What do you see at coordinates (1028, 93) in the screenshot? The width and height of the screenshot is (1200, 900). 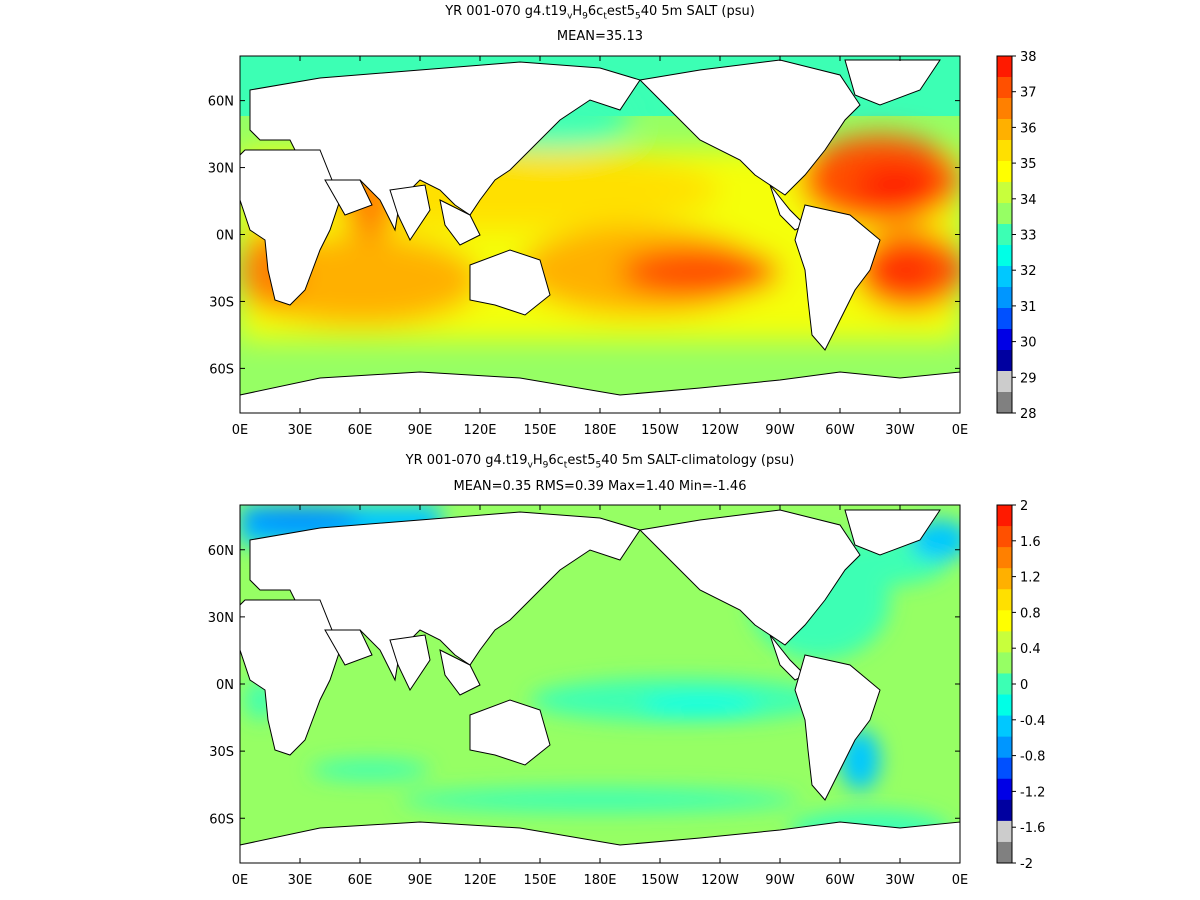 I see `colorbar-label: 37` at bounding box center [1028, 93].